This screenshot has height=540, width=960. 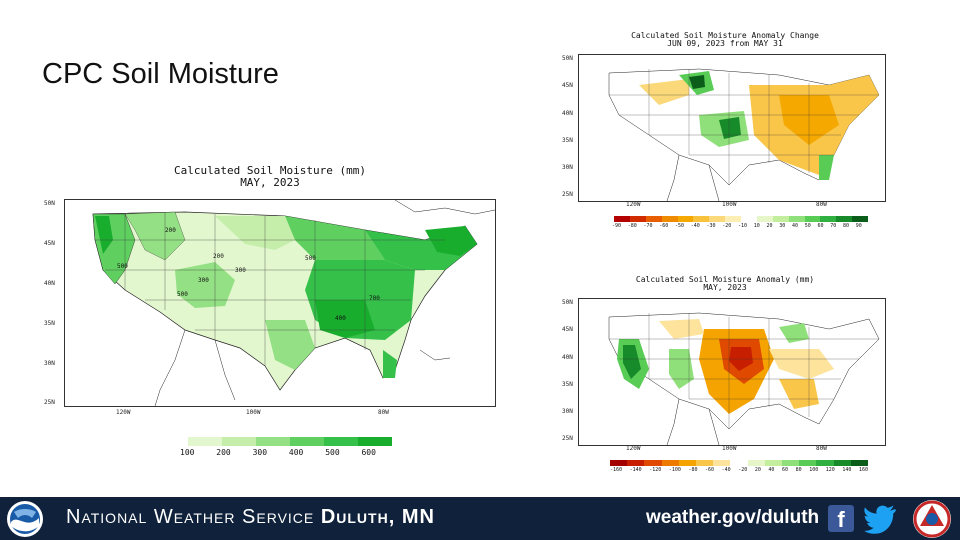 What do you see at coordinates (847, 470) in the screenshot?
I see `legend-label: 140` at bounding box center [847, 470].